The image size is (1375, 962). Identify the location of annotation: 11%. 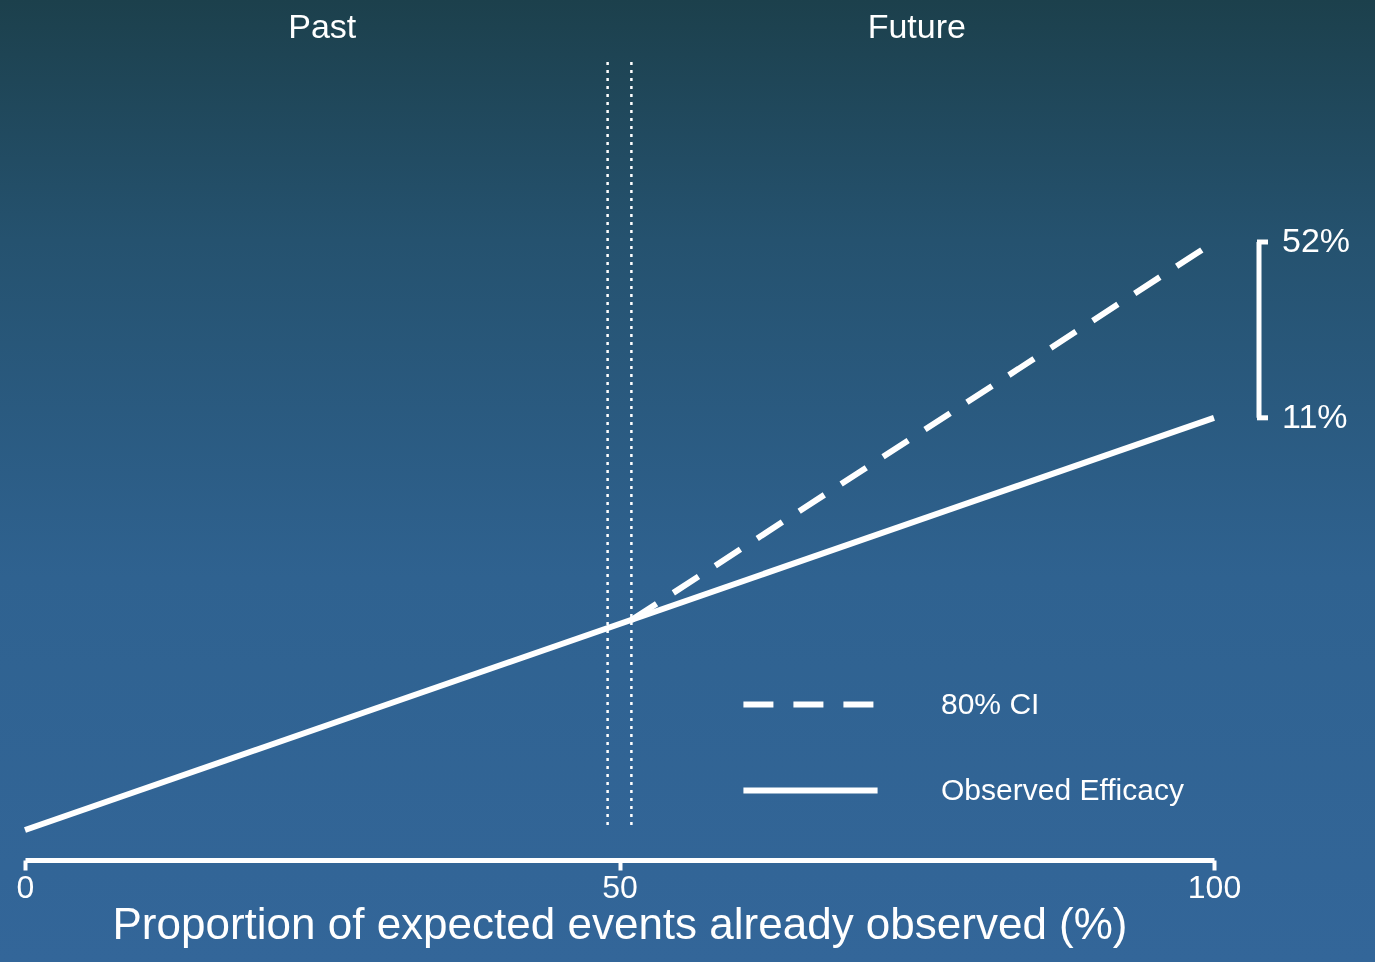
(1315, 415).